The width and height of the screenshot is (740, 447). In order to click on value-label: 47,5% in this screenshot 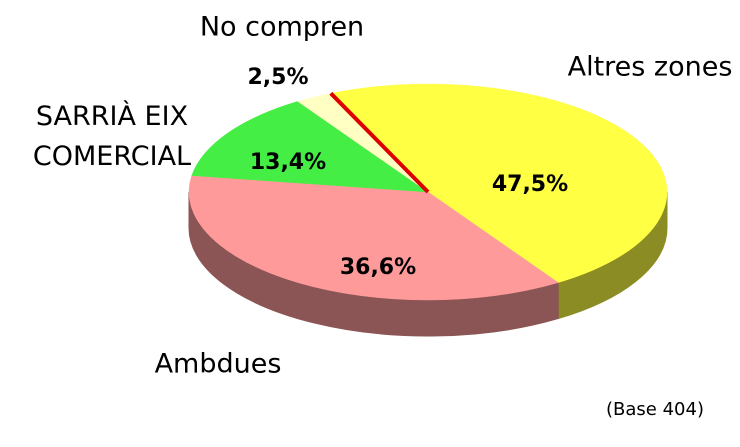, I will do `click(530, 184)`.